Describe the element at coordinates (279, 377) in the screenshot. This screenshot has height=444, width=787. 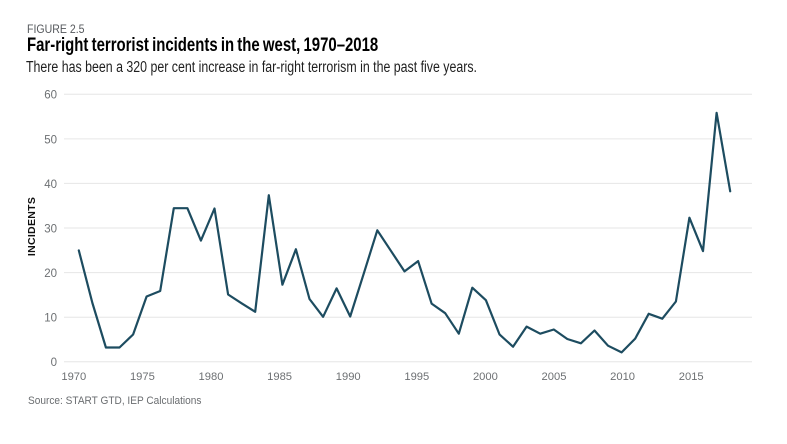
I see `svg-text: 1985` at that location.